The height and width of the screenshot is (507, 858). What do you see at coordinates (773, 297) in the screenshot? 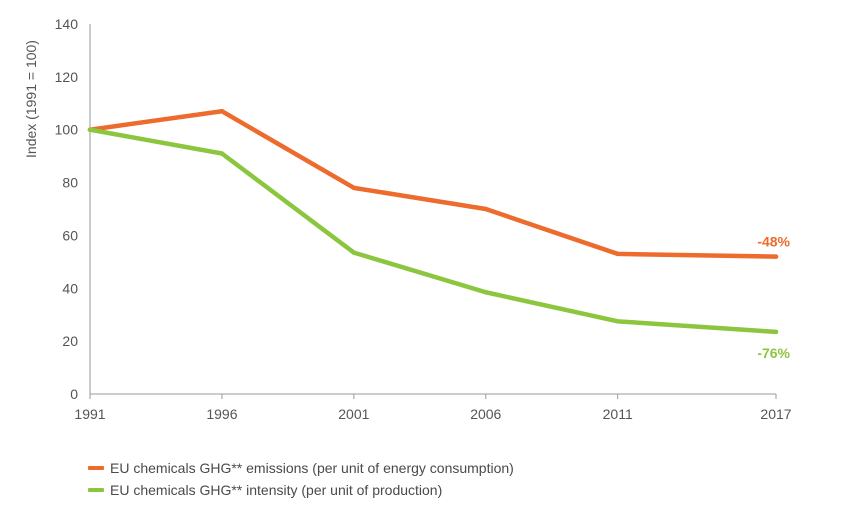
I see `end-labels: -48% -76%` at bounding box center [773, 297].